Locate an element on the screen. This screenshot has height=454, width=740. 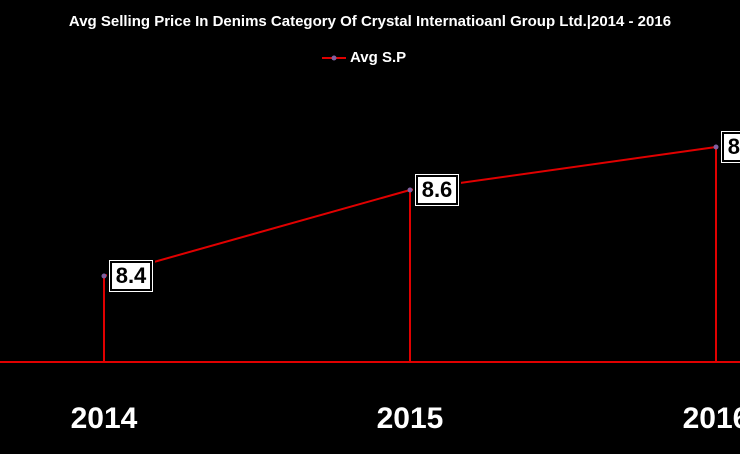
legend-label: Avg S.P is located at coordinates (378, 57).